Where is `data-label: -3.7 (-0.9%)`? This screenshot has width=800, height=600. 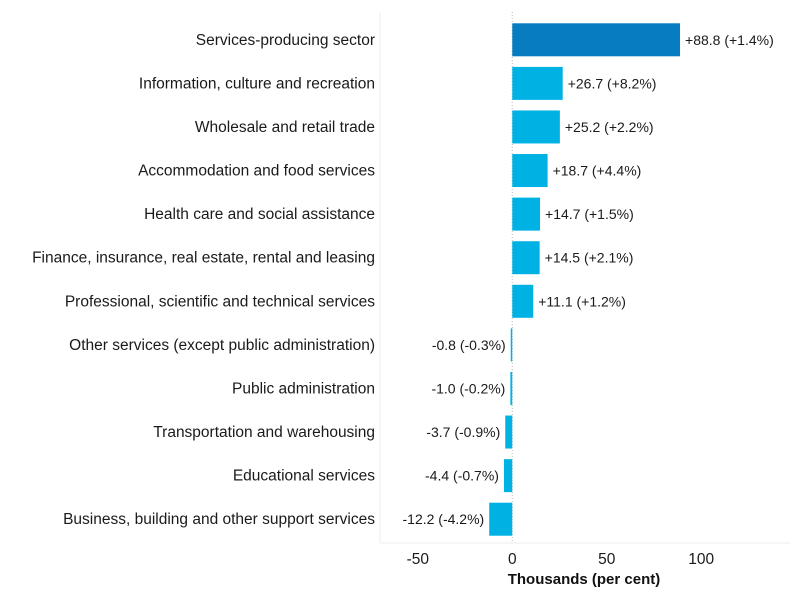 data-label: -3.7 (-0.9%) is located at coordinates (463, 432).